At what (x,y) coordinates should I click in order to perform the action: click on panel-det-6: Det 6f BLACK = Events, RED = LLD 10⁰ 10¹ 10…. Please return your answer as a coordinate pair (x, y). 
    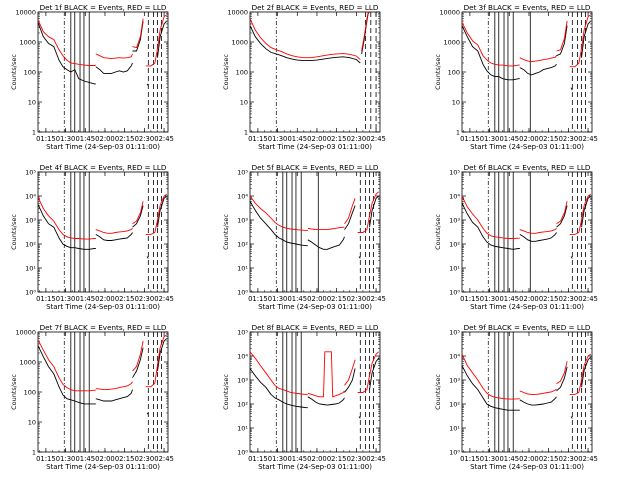
    Looking at the image, I should click on (516, 237).